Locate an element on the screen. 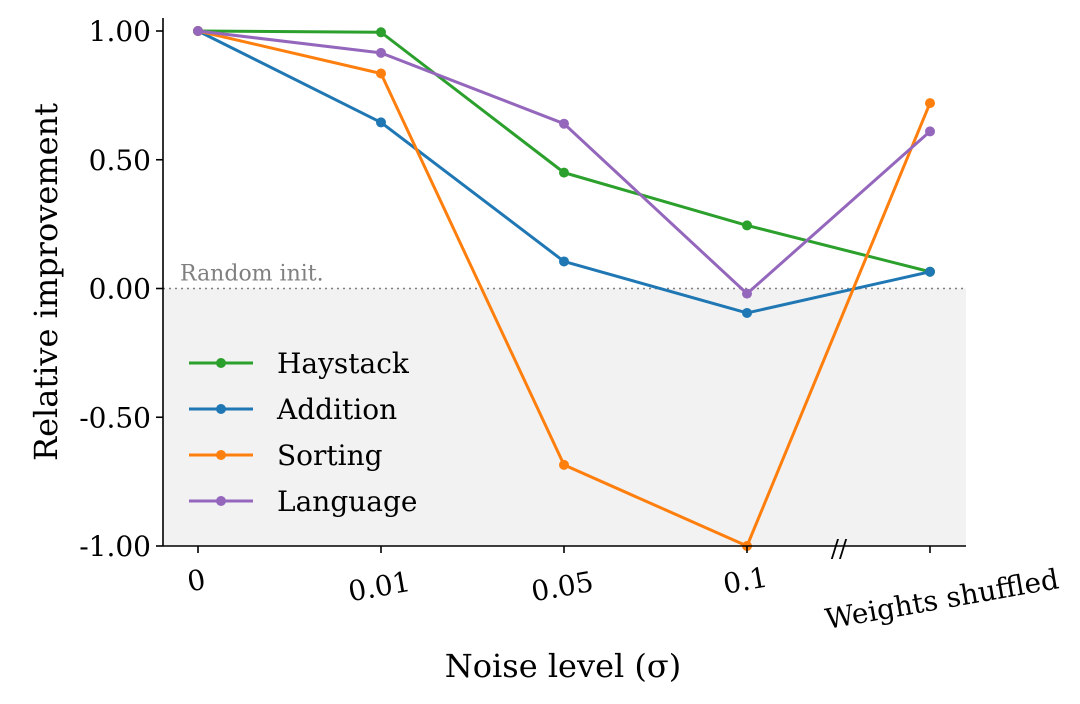  y-tick-label: -1.00 is located at coordinates (115, 546).